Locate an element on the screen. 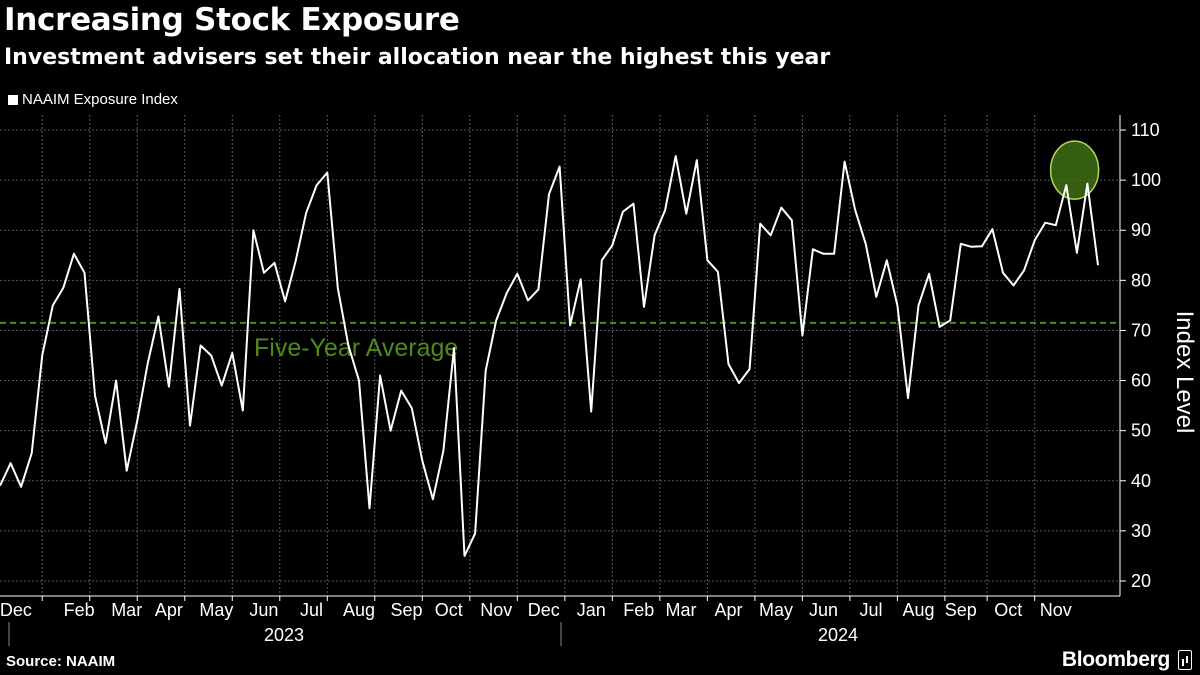 The width and height of the screenshot is (1200, 675). brand-name: Bloomberg is located at coordinates (1115, 659).